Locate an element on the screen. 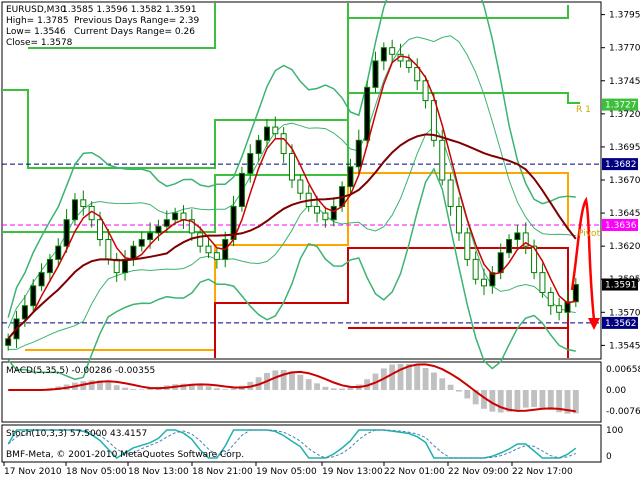 The width and height of the screenshot is (640, 483). macd-tick-bottom: -0.00768 is located at coordinates (623, 412).